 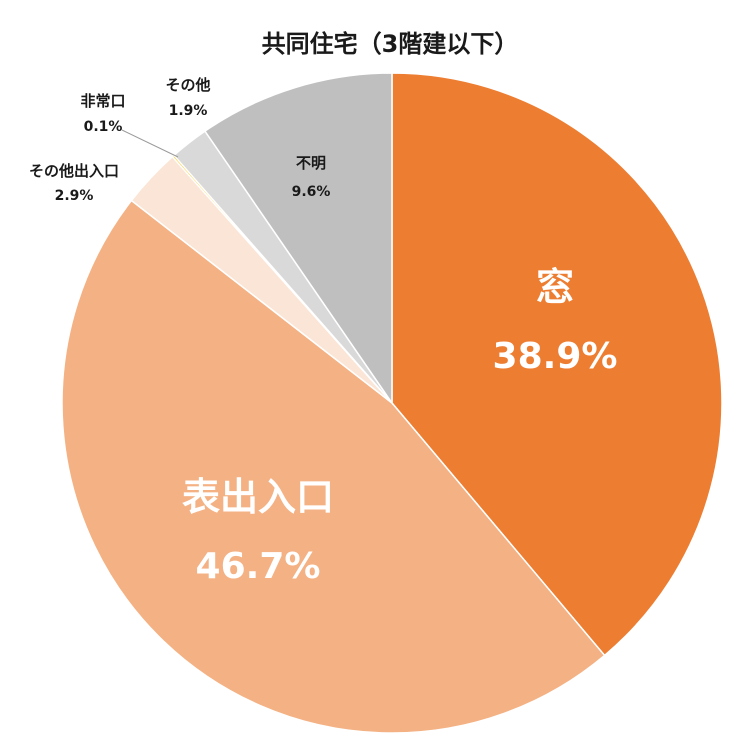 What do you see at coordinates (311, 163) in the screenshot?
I see `slice-label-6: 不明` at bounding box center [311, 163].